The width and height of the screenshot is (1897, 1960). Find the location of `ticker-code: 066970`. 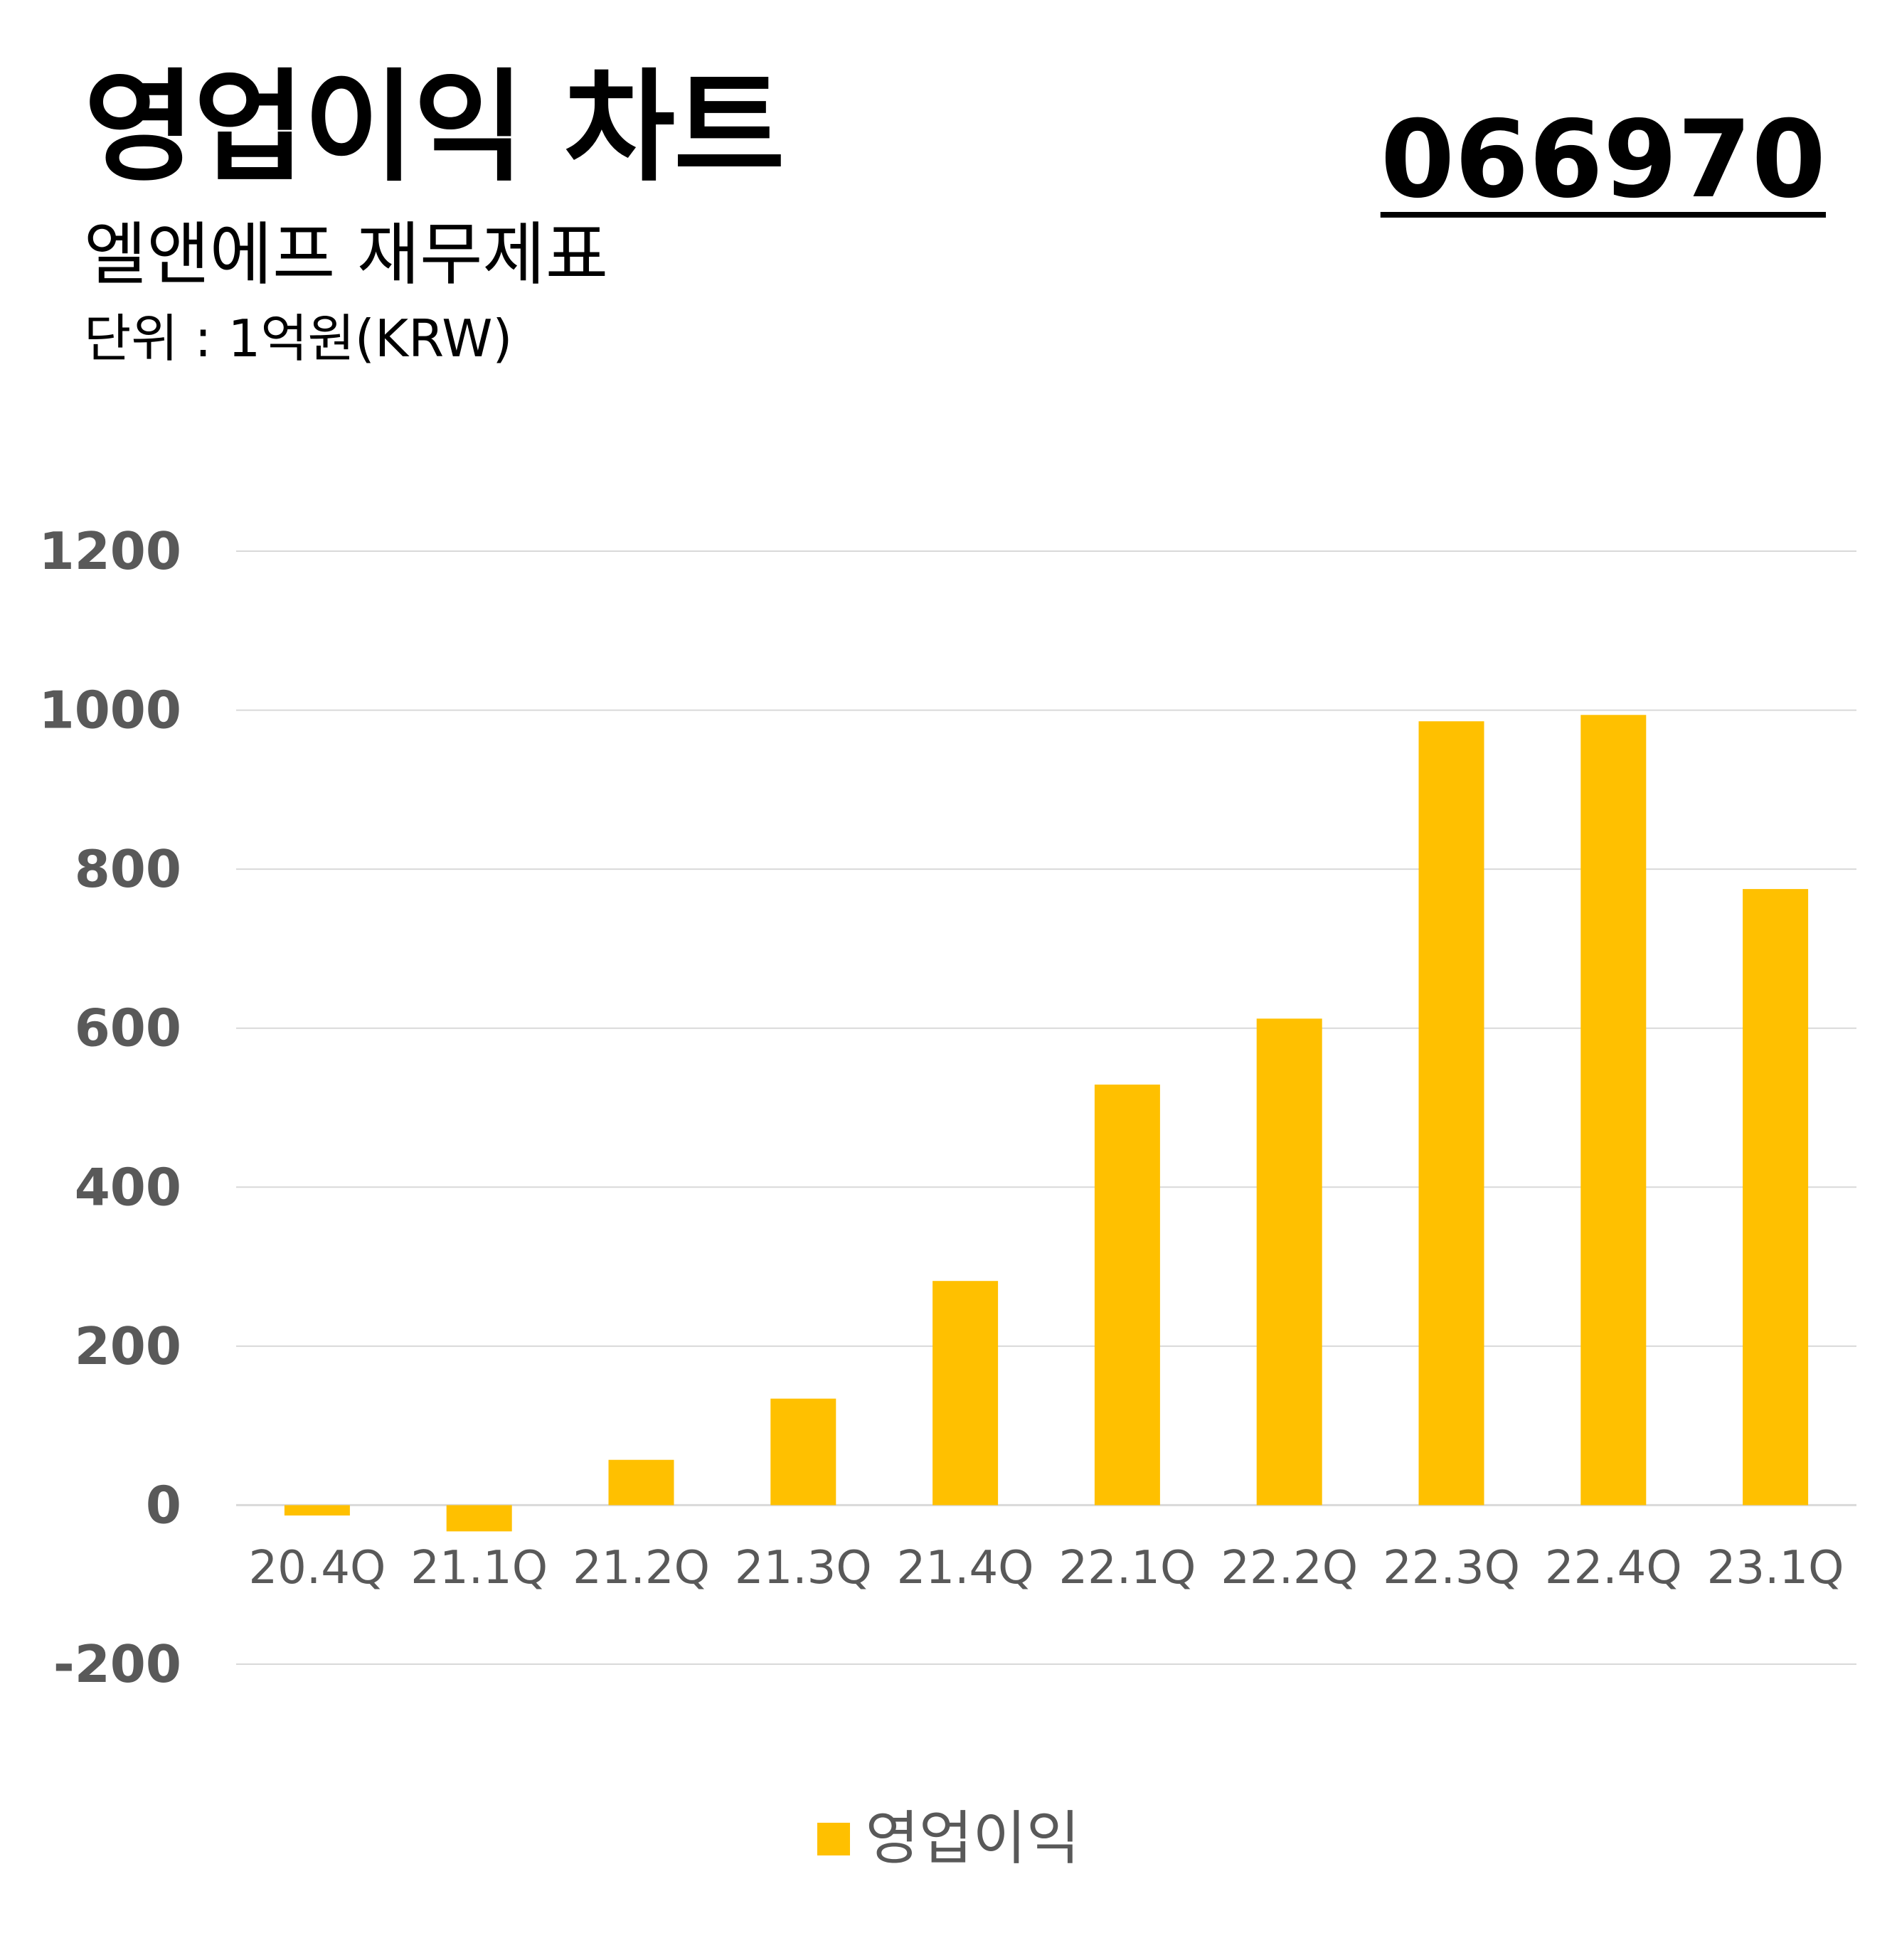

ticker-code: 066970 is located at coordinates (1603, 160).